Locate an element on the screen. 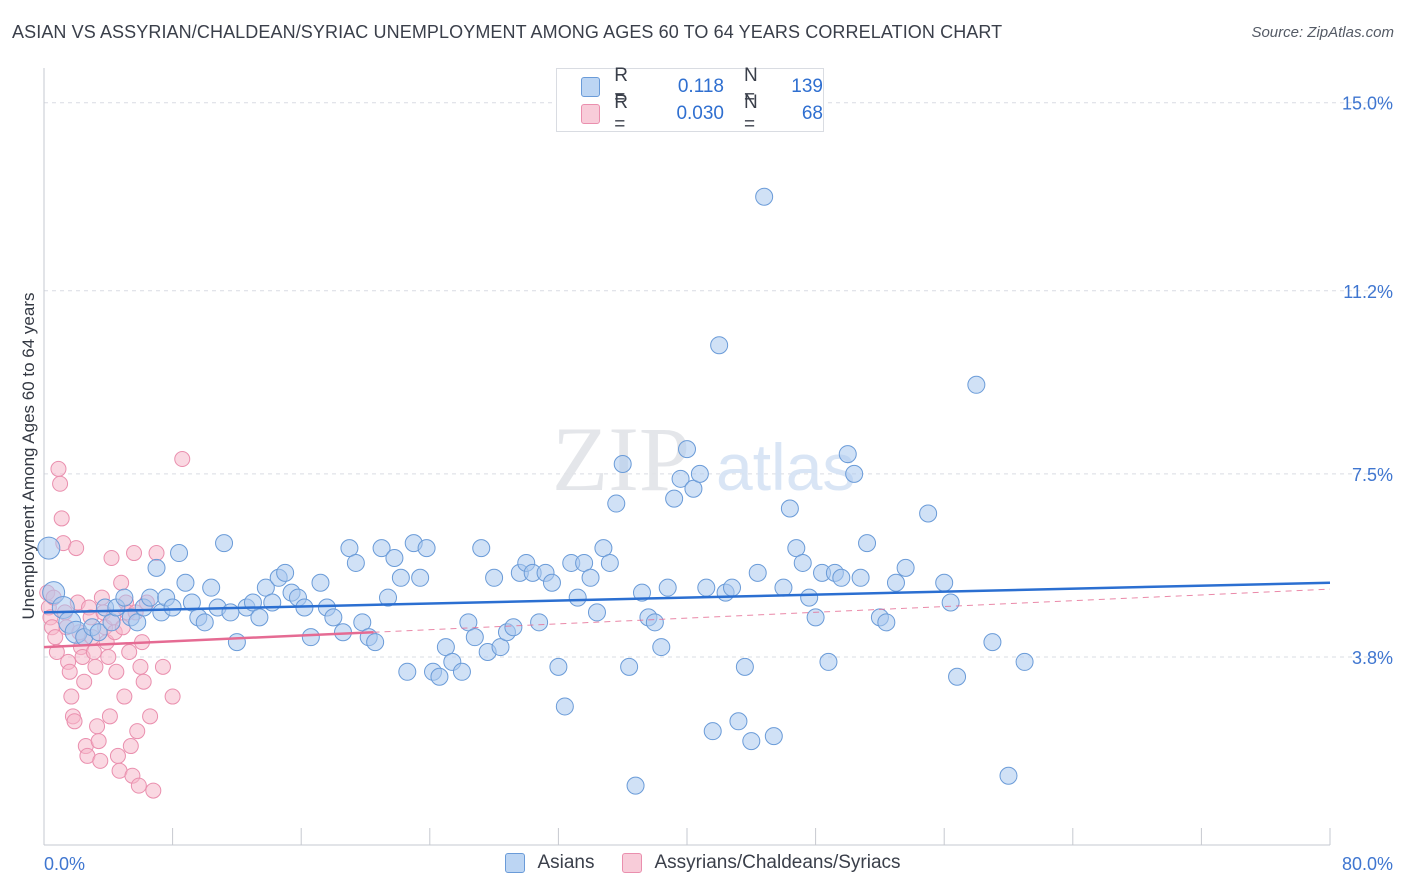  legend-label-asians: Asians is located at coordinates (566, 862).